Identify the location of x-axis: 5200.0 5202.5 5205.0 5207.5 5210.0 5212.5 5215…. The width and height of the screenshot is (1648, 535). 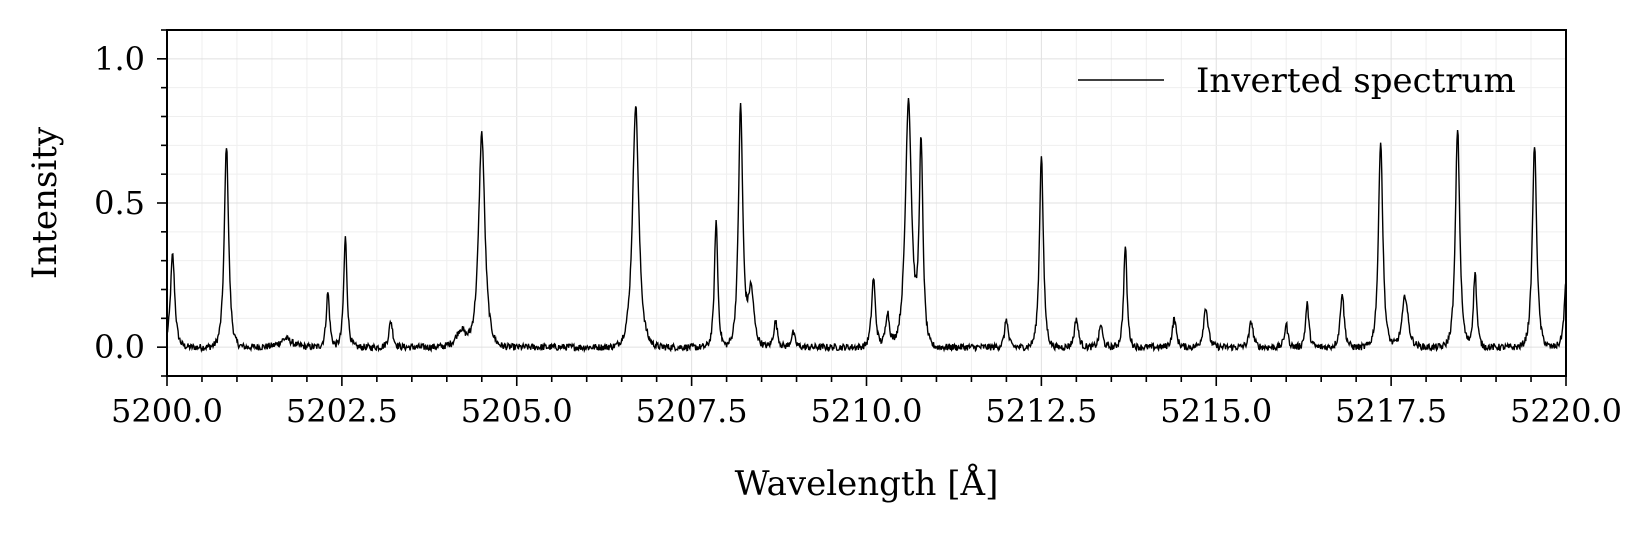
(866, 403).